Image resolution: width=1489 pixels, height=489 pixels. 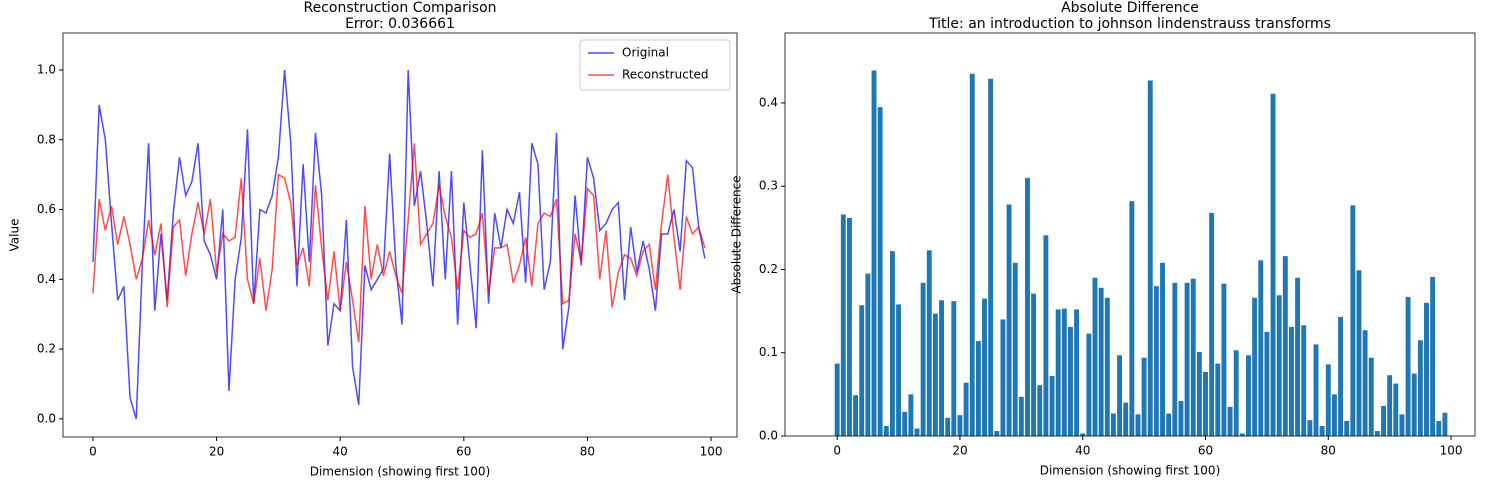 What do you see at coordinates (737, 234) in the screenshot?
I see `y-axis-label: Absolute Difference` at bounding box center [737, 234].